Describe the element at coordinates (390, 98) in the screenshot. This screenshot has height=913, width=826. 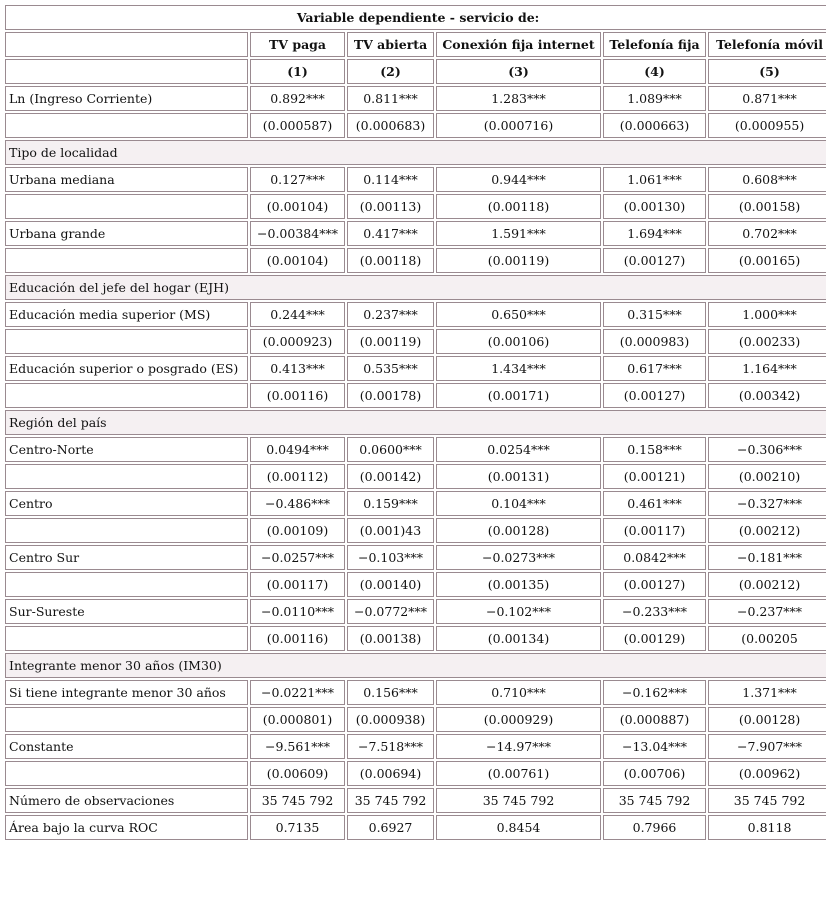
I see `cell-value: 0.811***` at that location.